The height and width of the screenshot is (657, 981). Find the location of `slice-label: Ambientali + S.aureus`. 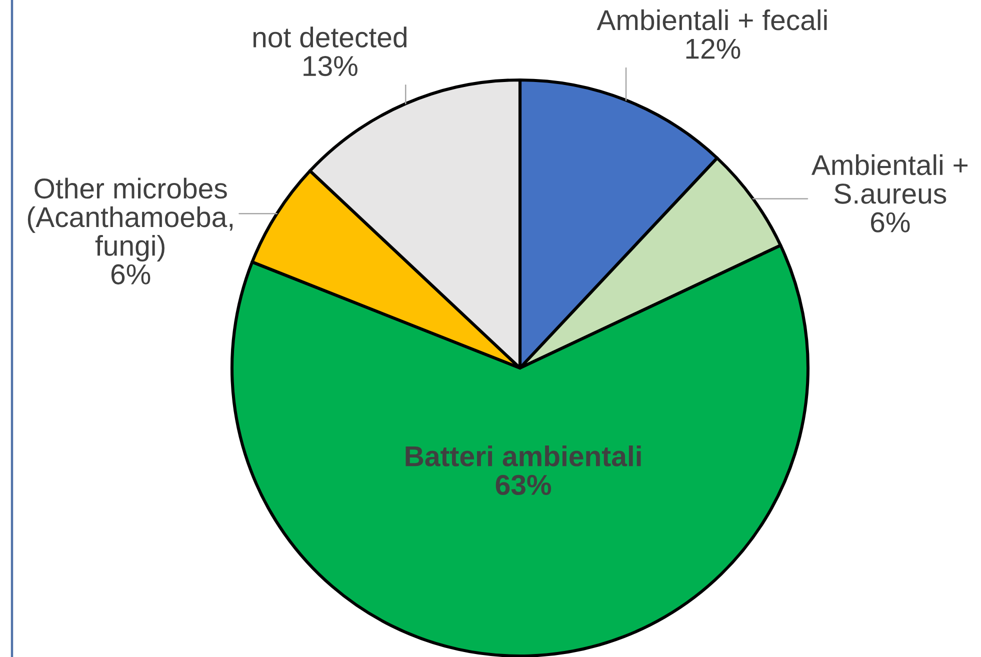

slice-label: Ambientali + S.aureus is located at coordinates (889, 179).